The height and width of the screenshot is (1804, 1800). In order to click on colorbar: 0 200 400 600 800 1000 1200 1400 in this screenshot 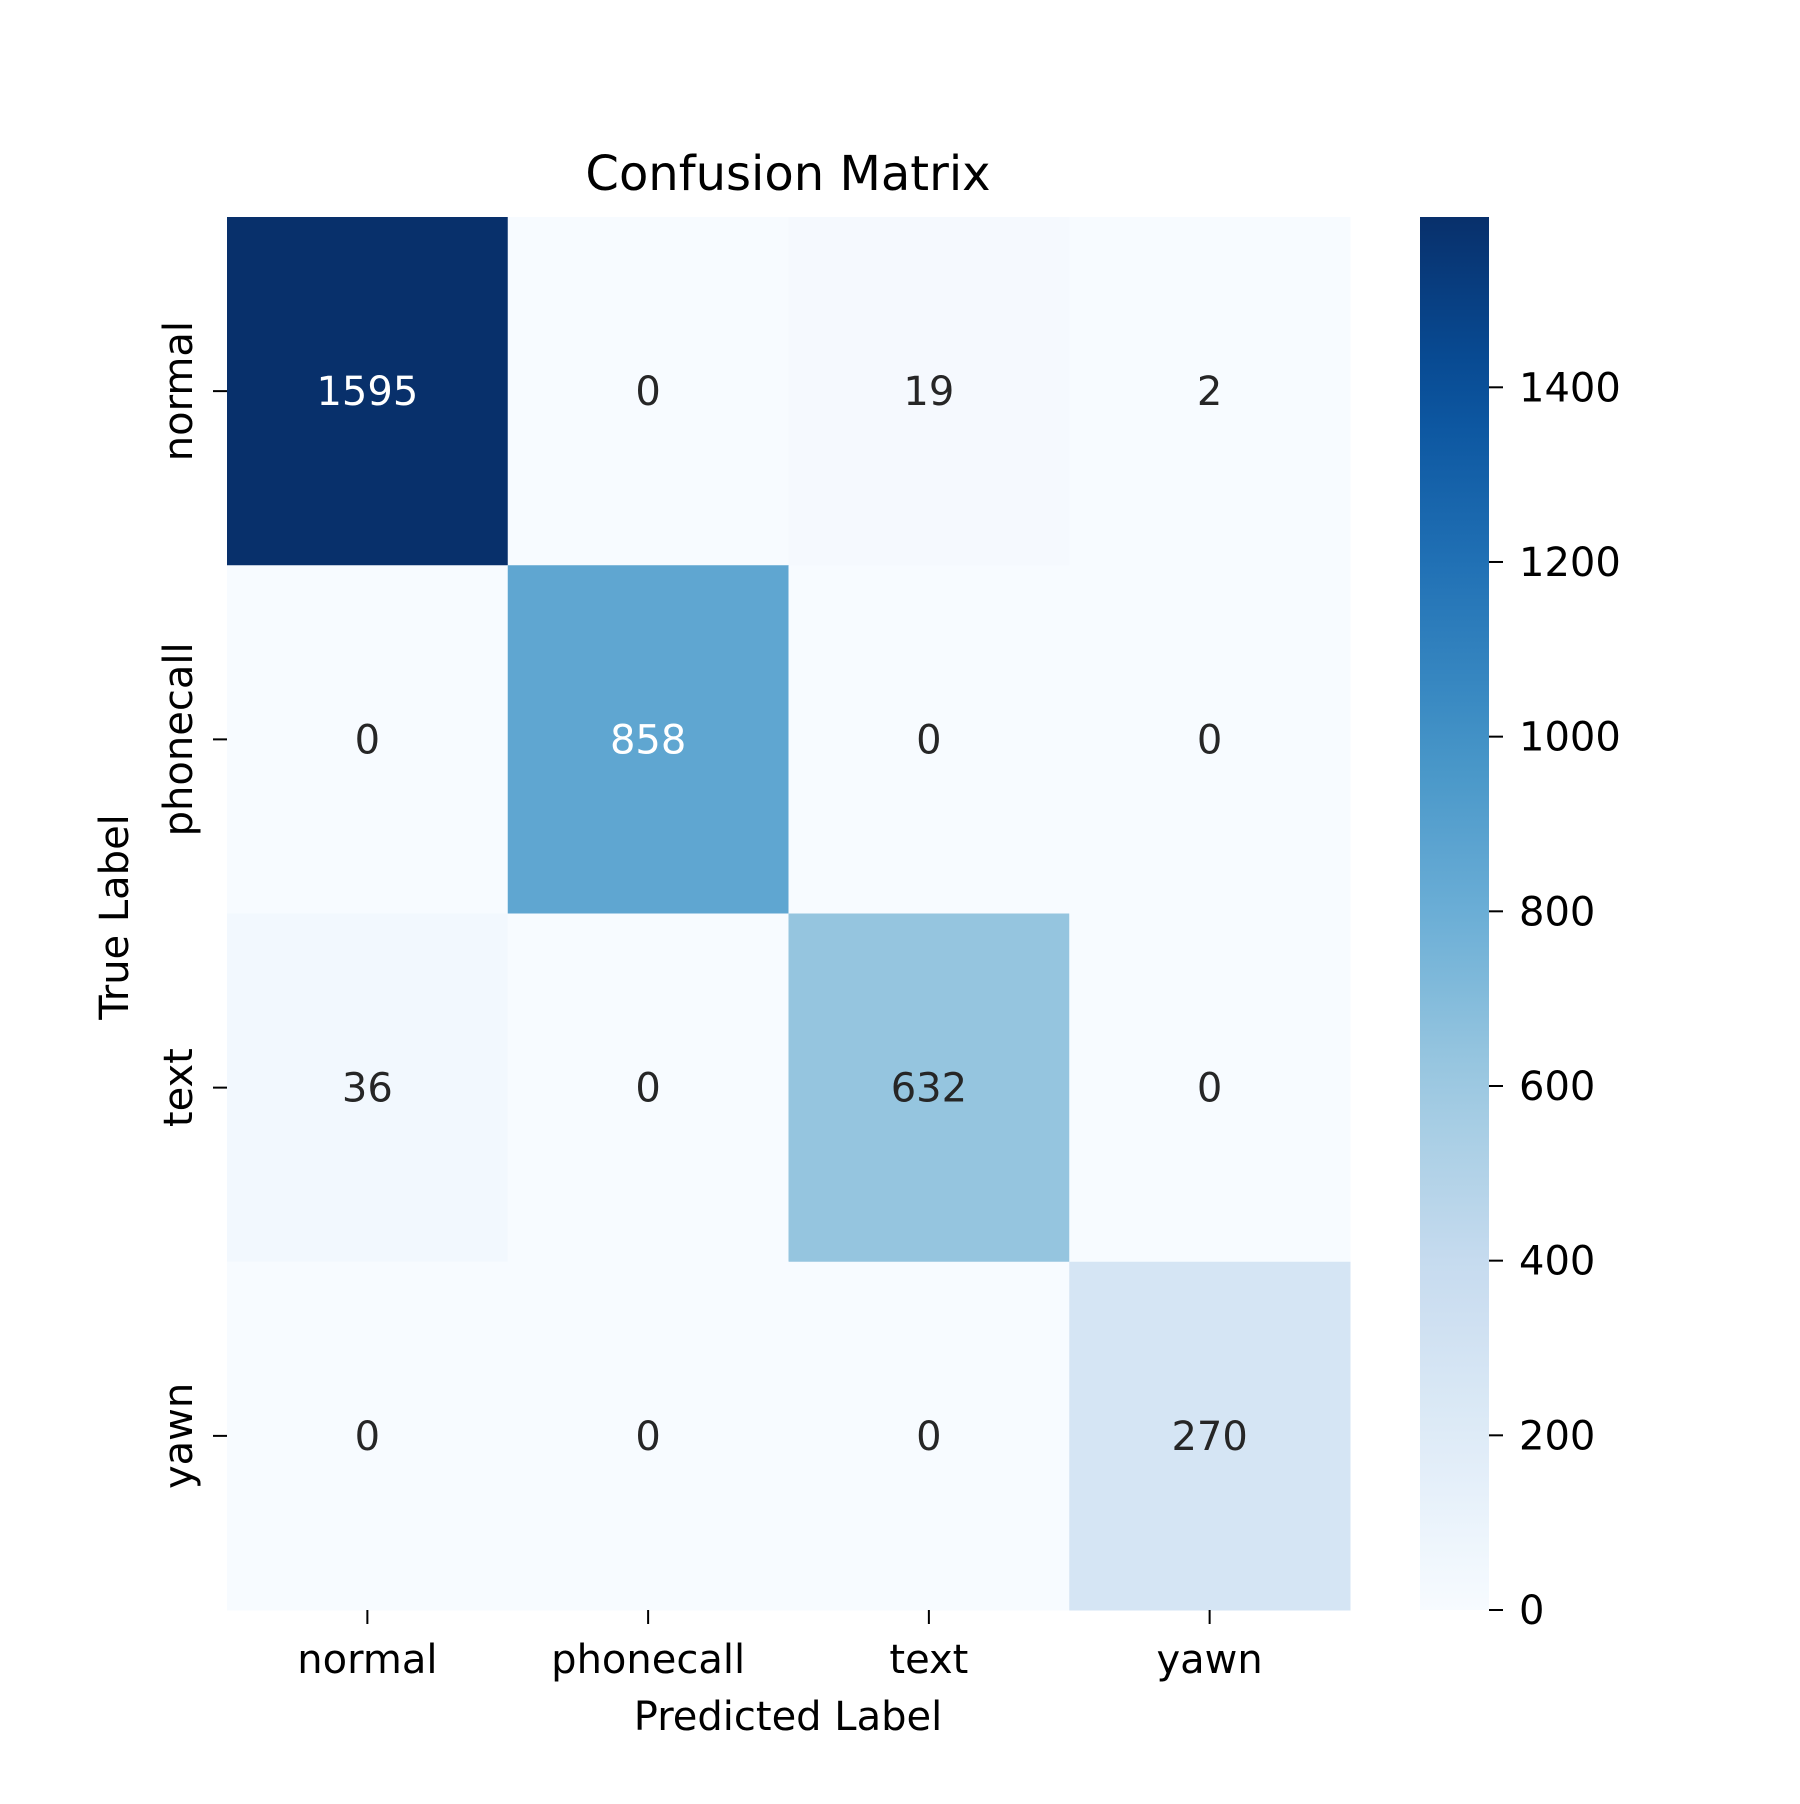, I will do `click(1520, 925)`.